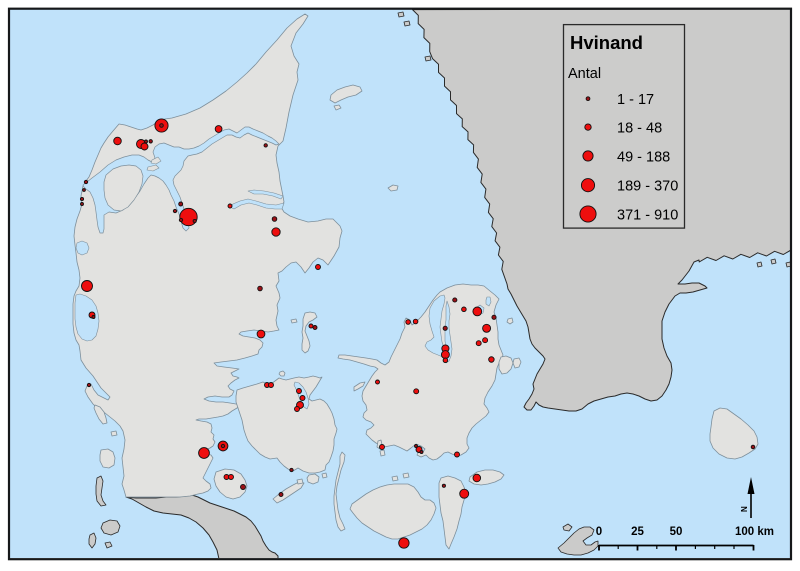 This screenshot has width=800, height=571. I want to click on svg-text: 0, so click(599, 532).